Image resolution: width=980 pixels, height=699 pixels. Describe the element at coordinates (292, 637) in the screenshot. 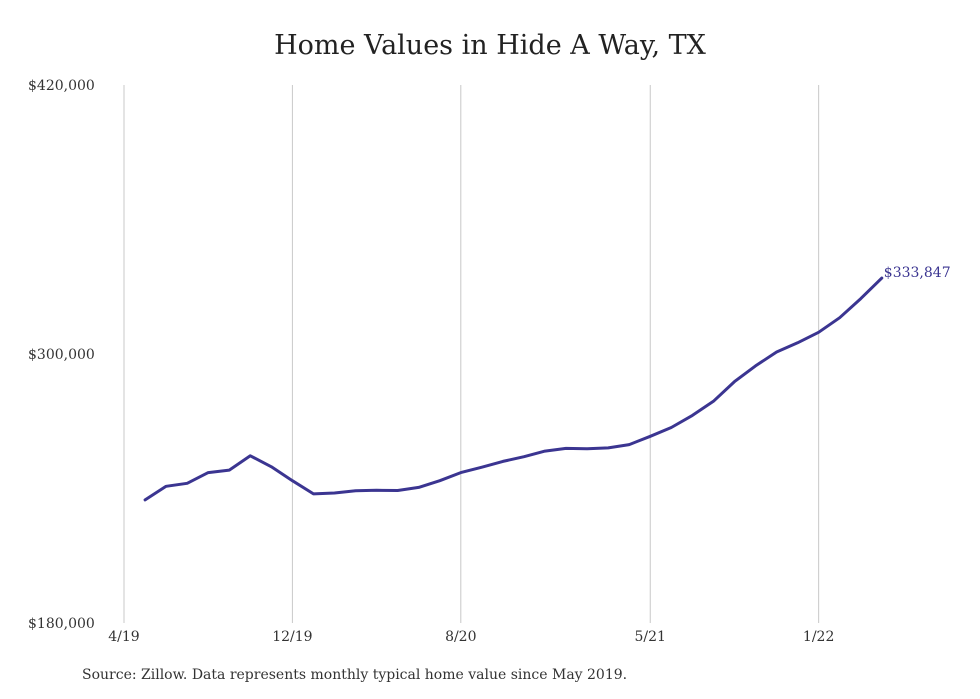

I see `x-tick-label: 12/19` at that location.